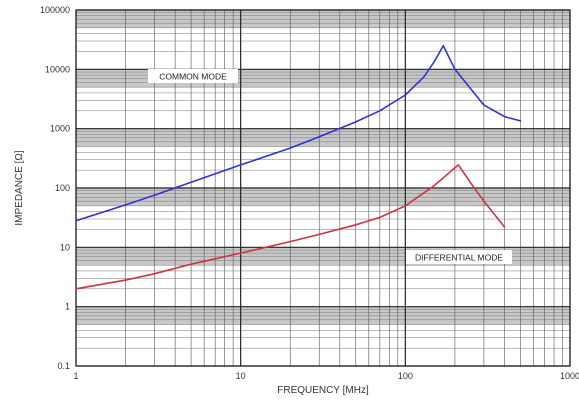 This screenshot has height=401, width=579. Describe the element at coordinates (19, 187) in the screenshot. I see `y-axis-title: IMPEDANCE [Ω]` at that location.